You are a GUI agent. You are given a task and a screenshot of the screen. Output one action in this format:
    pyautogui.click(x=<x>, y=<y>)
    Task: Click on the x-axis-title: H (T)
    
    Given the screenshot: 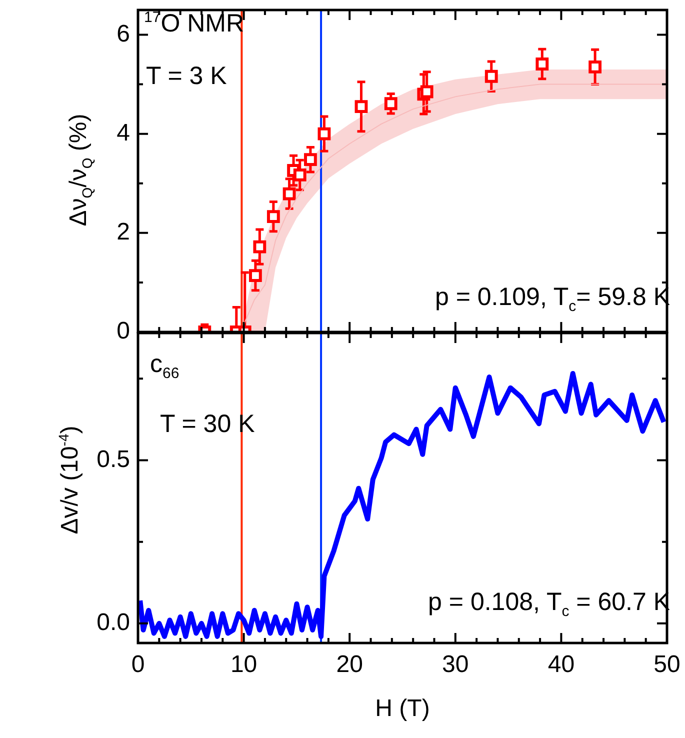 What is the action you would take?
    pyautogui.click(x=402, y=708)
    